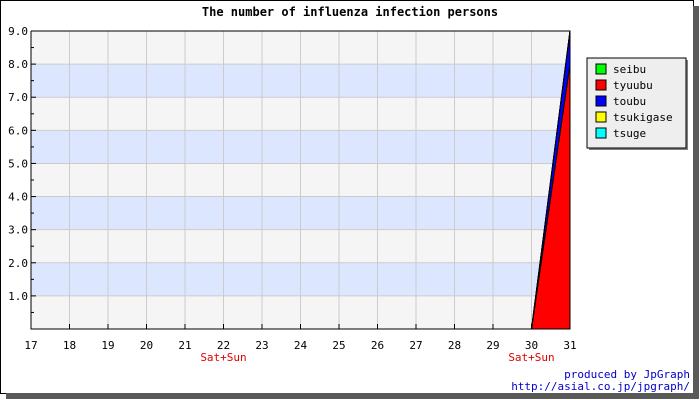  Describe the element at coordinates (301, 345) in the screenshot. I see `x-tick-label: 24` at that location.